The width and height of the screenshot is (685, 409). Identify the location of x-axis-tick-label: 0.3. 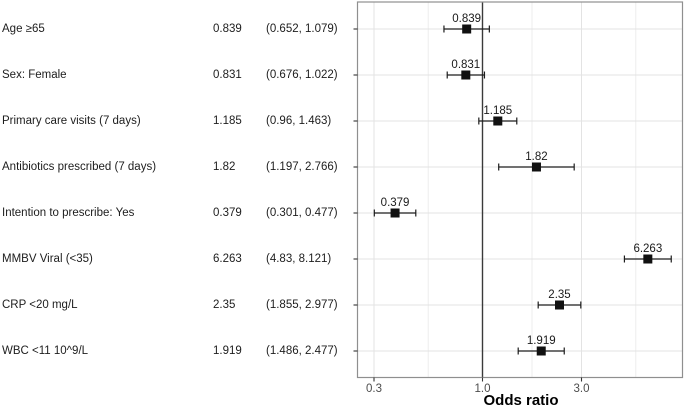
(374, 389).